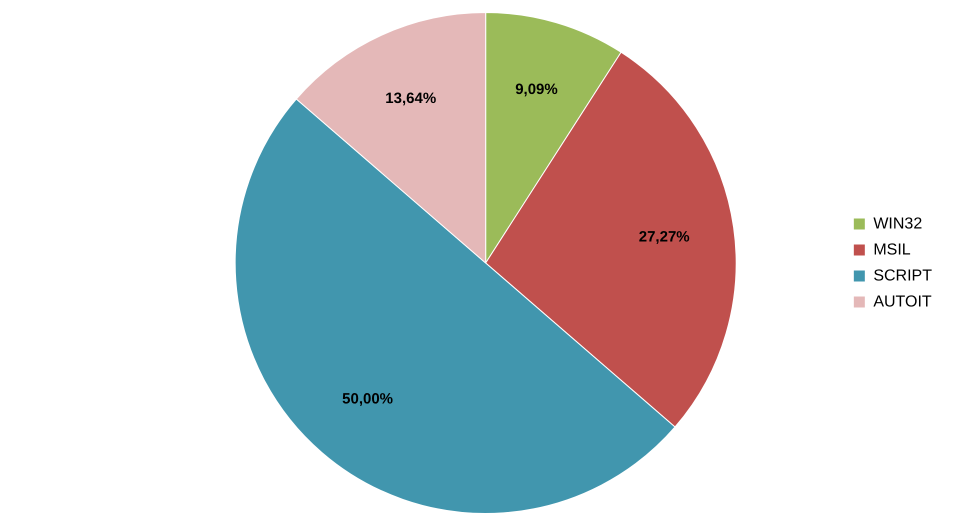 The image size is (960, 526). Describe the element at coordinates (410, 99) in the screenshot. I see `data-label: 13,64%` at that location.